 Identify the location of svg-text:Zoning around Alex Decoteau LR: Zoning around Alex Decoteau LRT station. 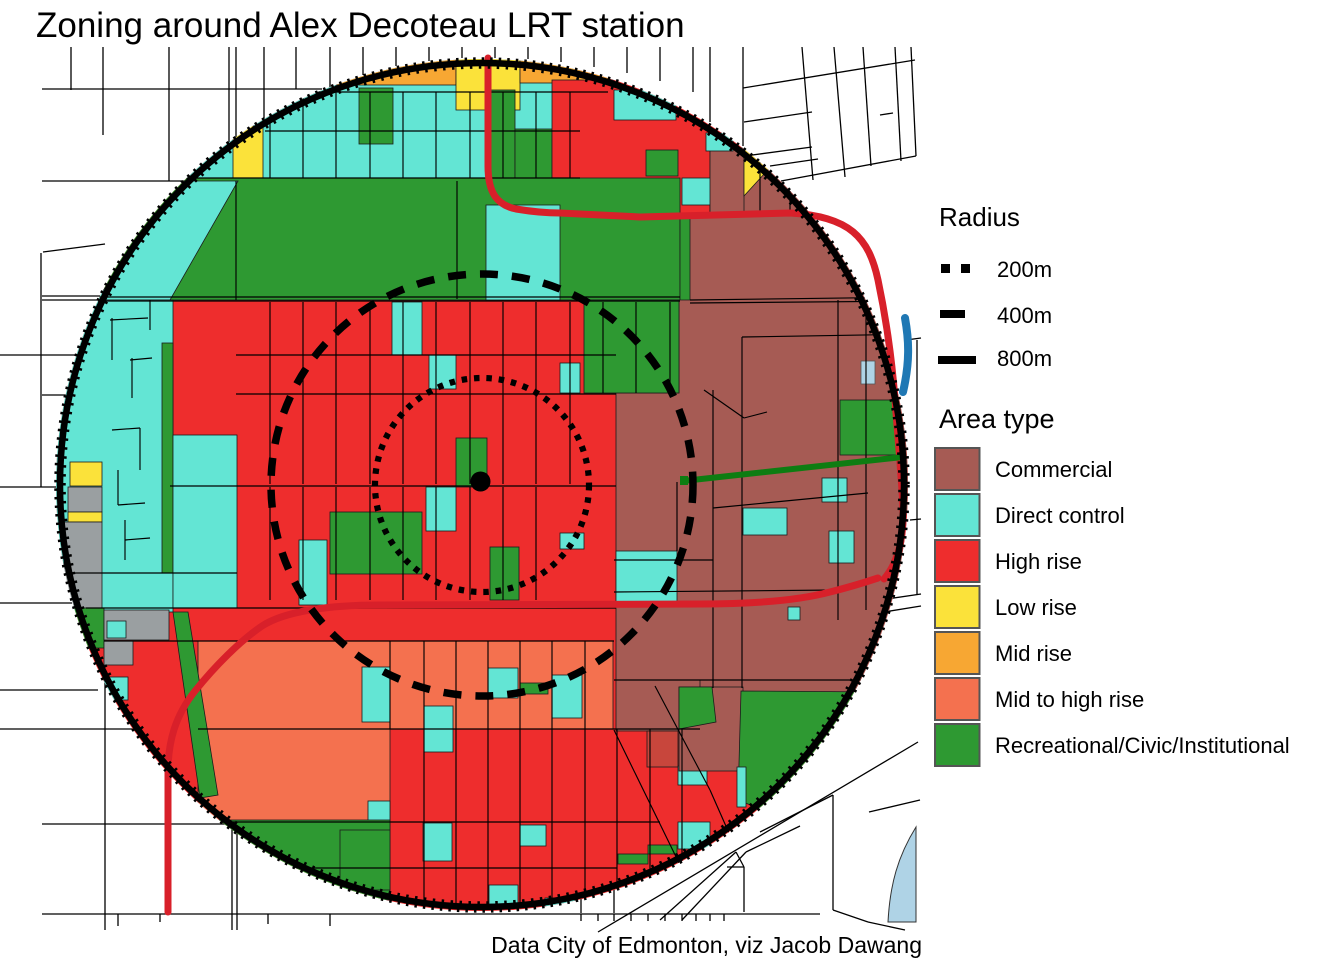
(360, 25).